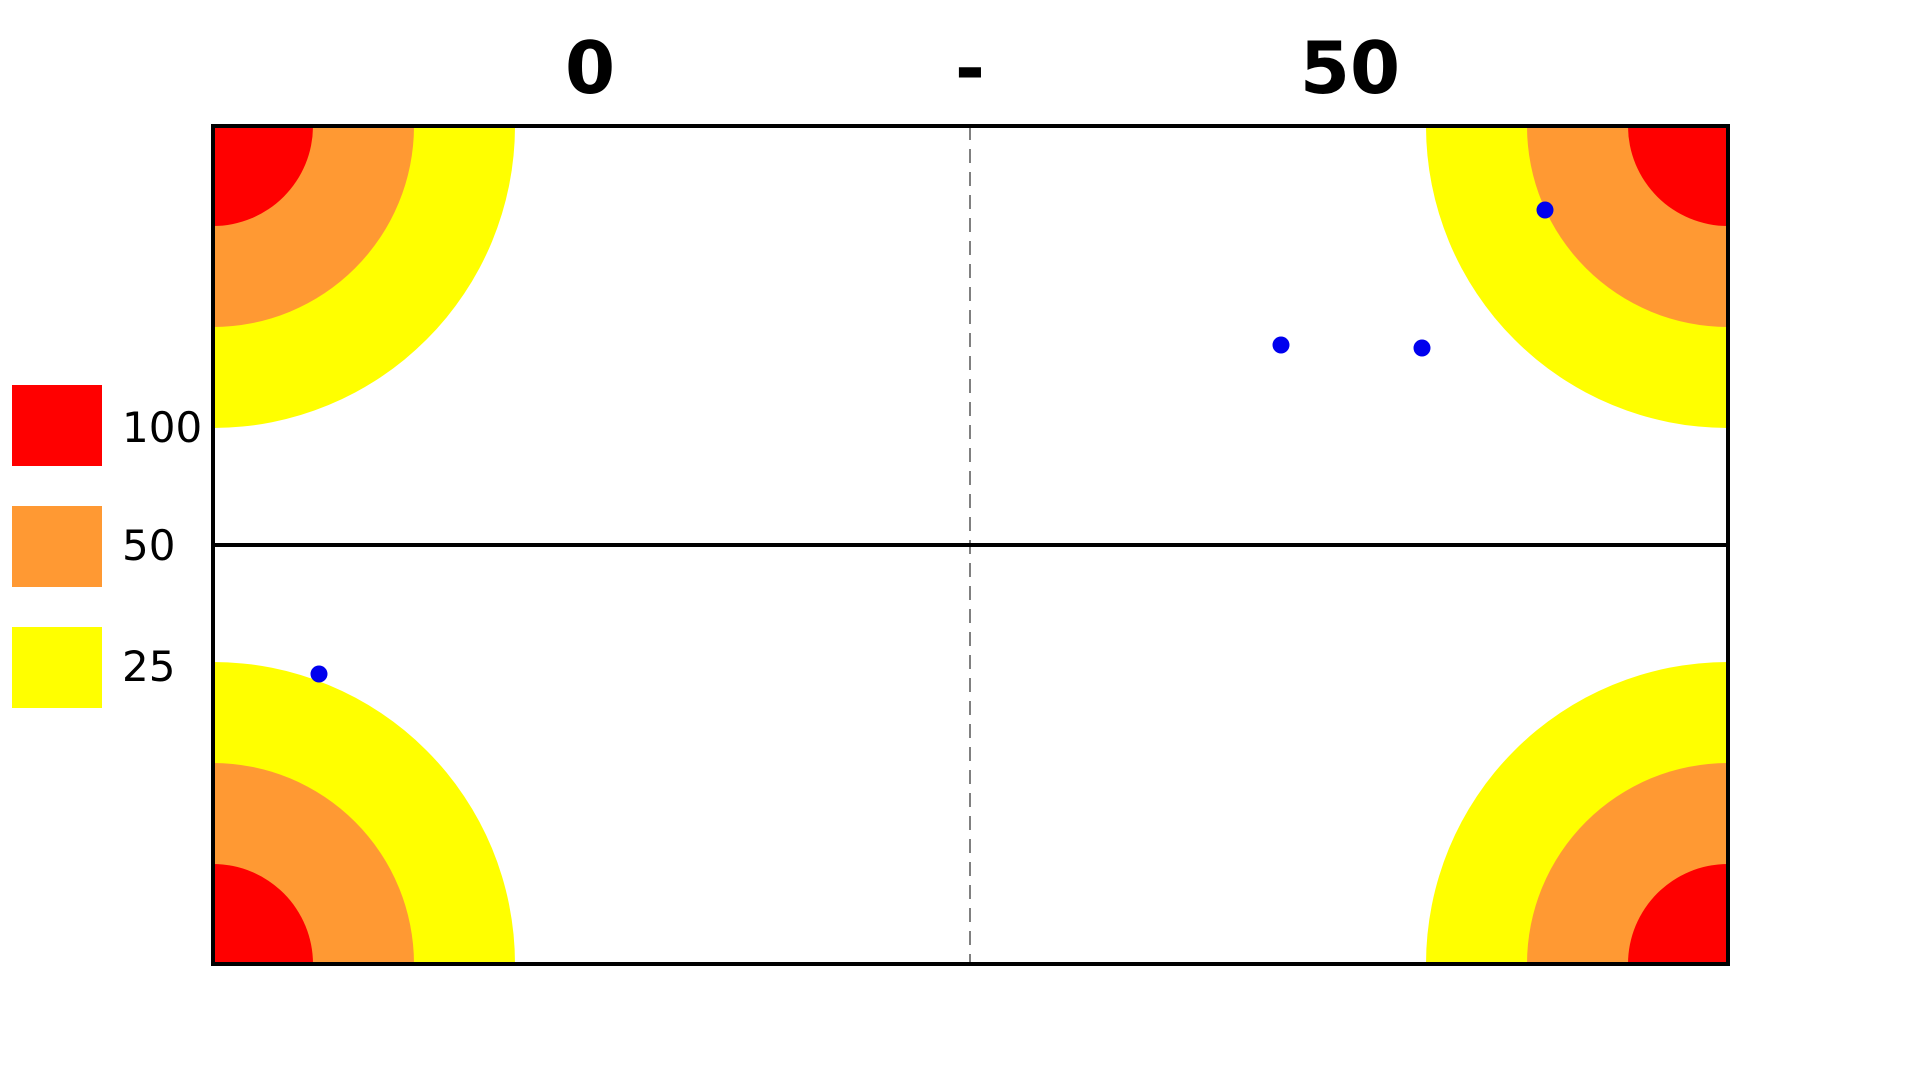 Image resolution: width=1920 pixels, height=1080 pixels. What do you see at coordinates (148, 545) in the screenshot?
I see `legend-label-50: 50` at bounding box center [148, 545].